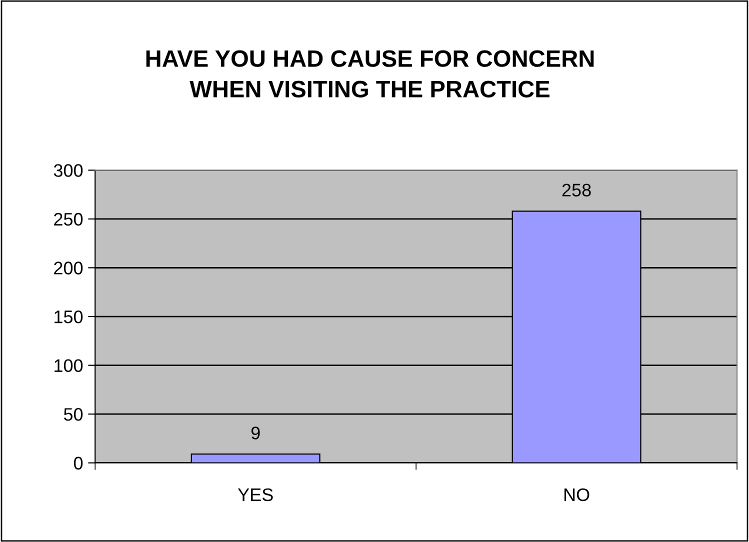 Image resolution: width=749 pixels, height=542 pixels. What do you see at coordinates (68, 317) in the screenshot?
I see `y-tick-label: 150` at bounding box center [68, 317].